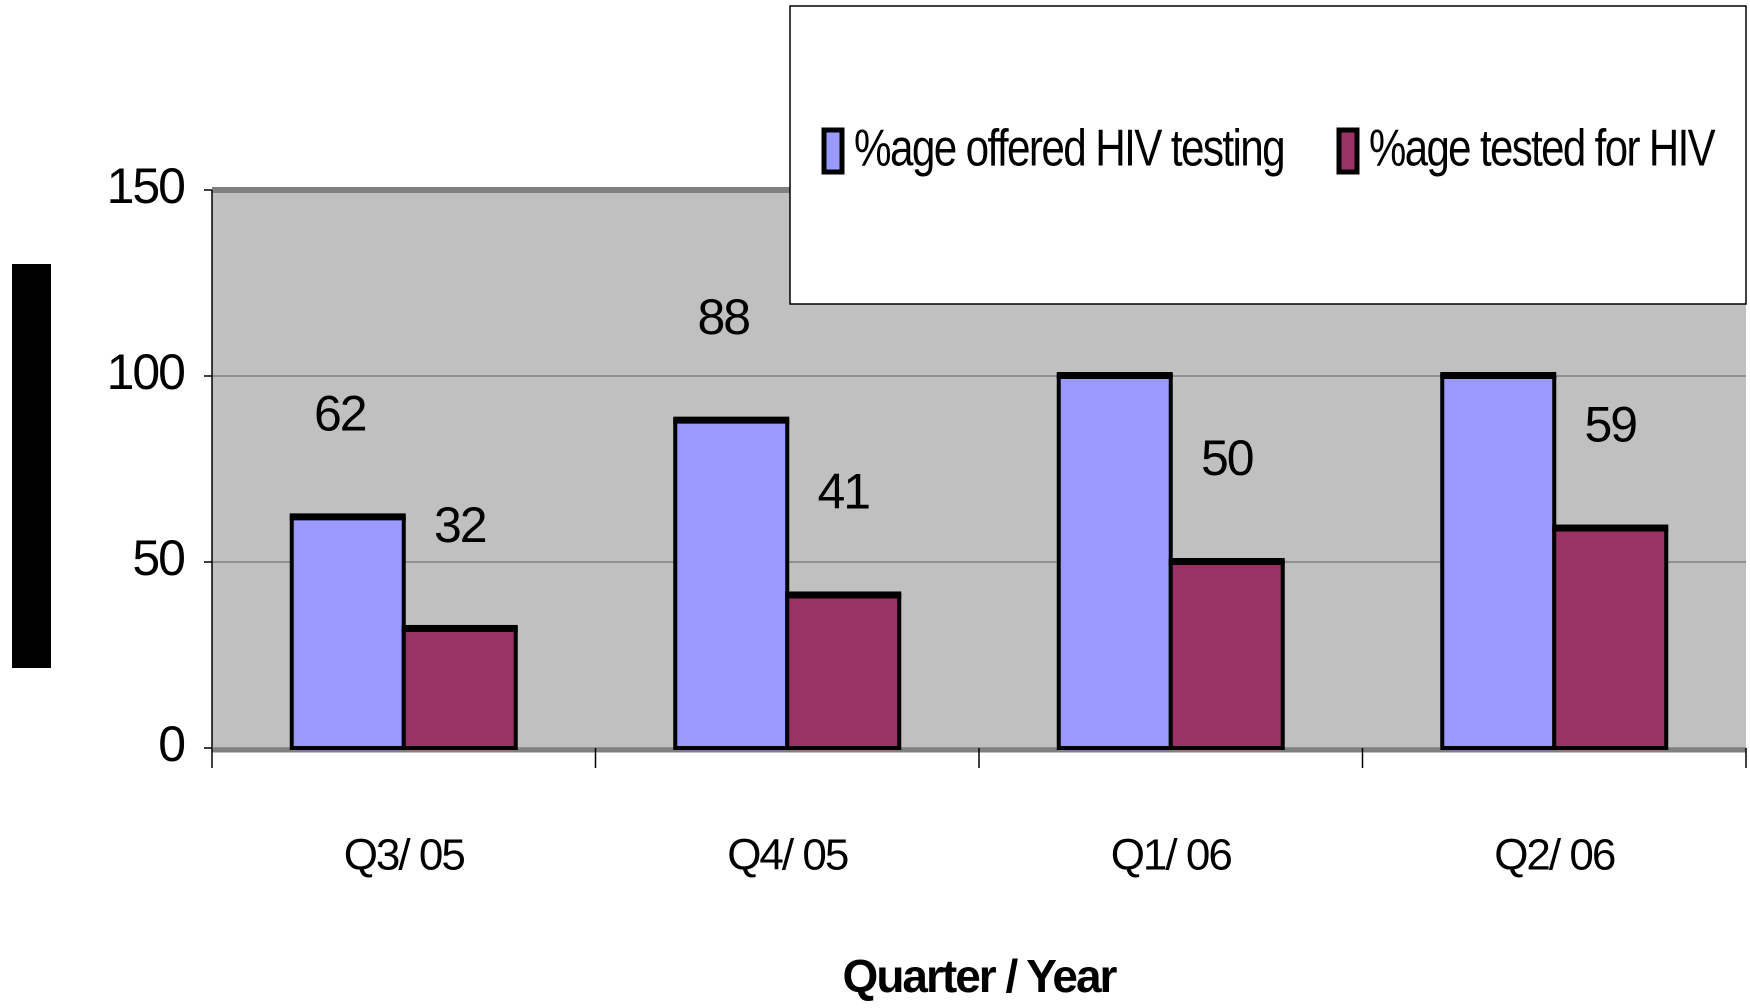 The width and height of the screenshot is (1750, 1008). Describe the element at coordinates (31, 466) in the screenshot. I see `redacted-axis-title` at that location.